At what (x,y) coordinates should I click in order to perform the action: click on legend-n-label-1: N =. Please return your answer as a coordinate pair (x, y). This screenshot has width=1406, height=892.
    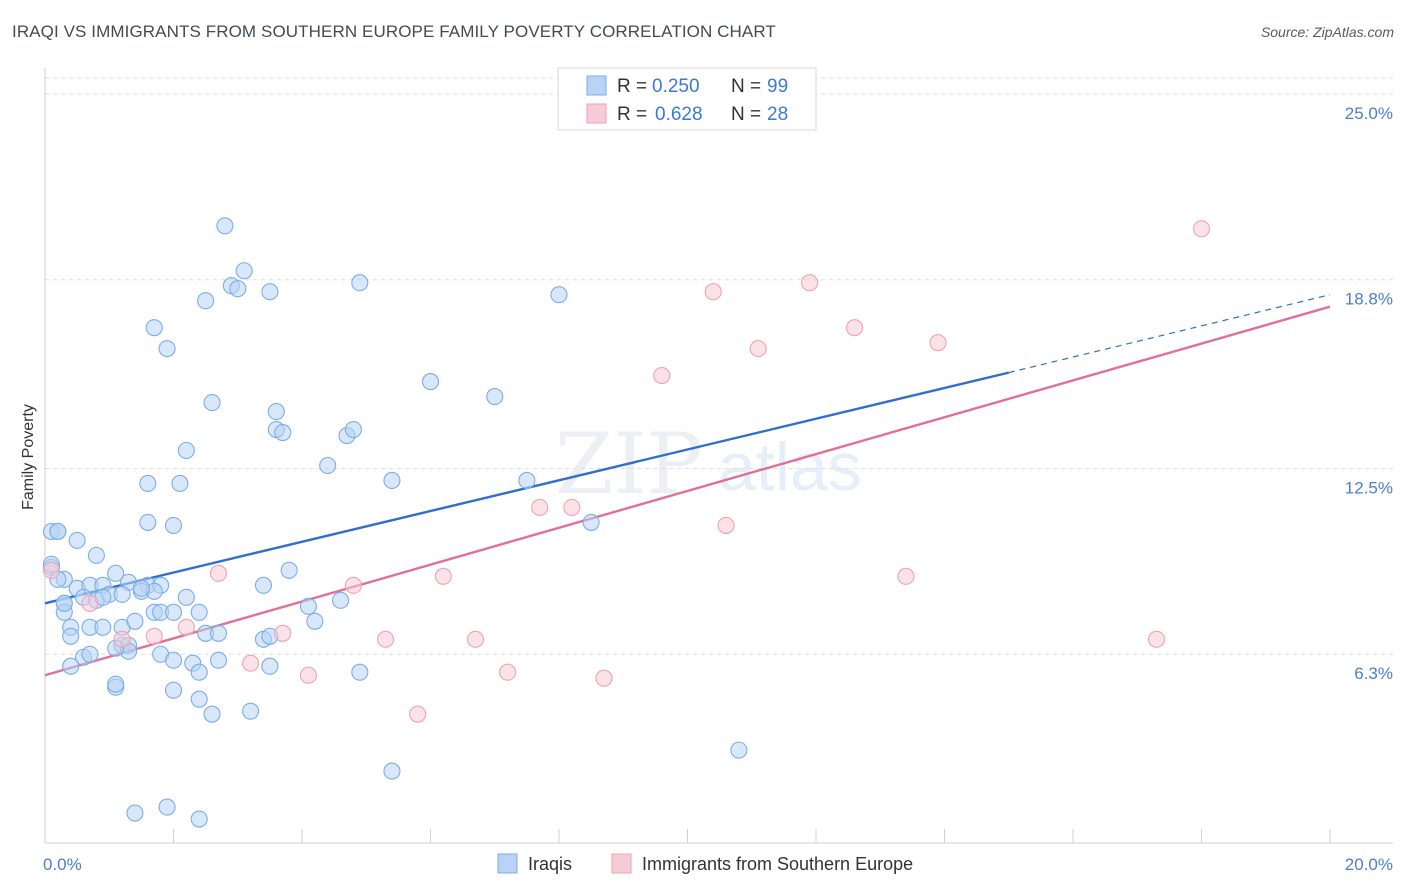
    Looking at the image, I should click on (746, 86).